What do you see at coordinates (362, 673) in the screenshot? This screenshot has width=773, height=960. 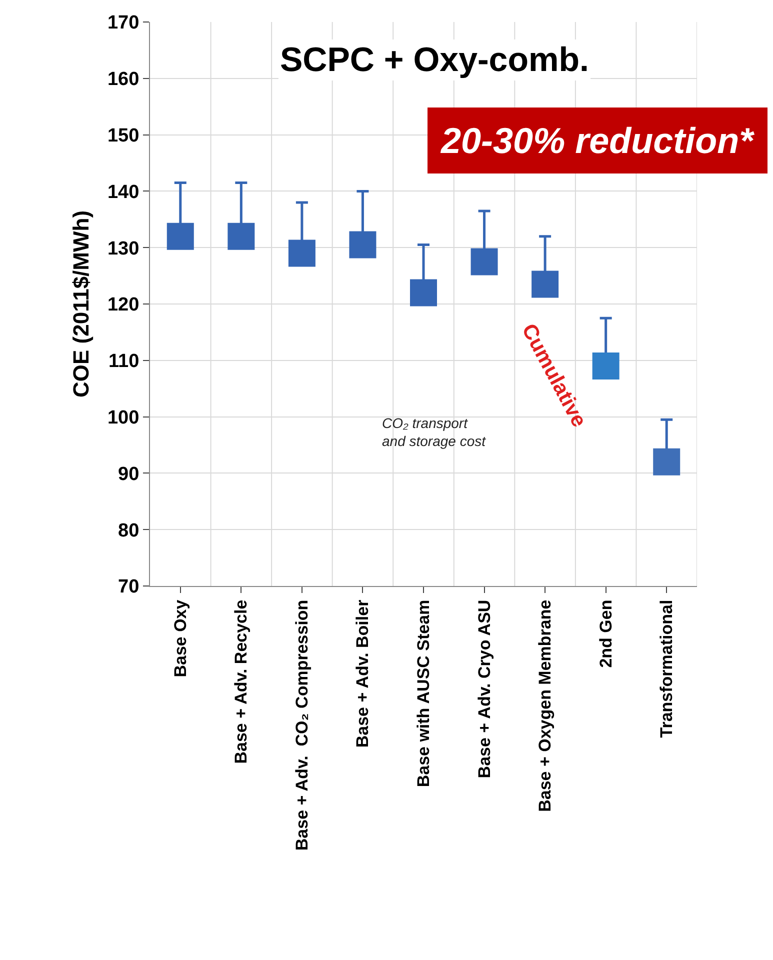 I see `x-tick-label: Base + Adv. Boiler` at bounding box center [362, 673].